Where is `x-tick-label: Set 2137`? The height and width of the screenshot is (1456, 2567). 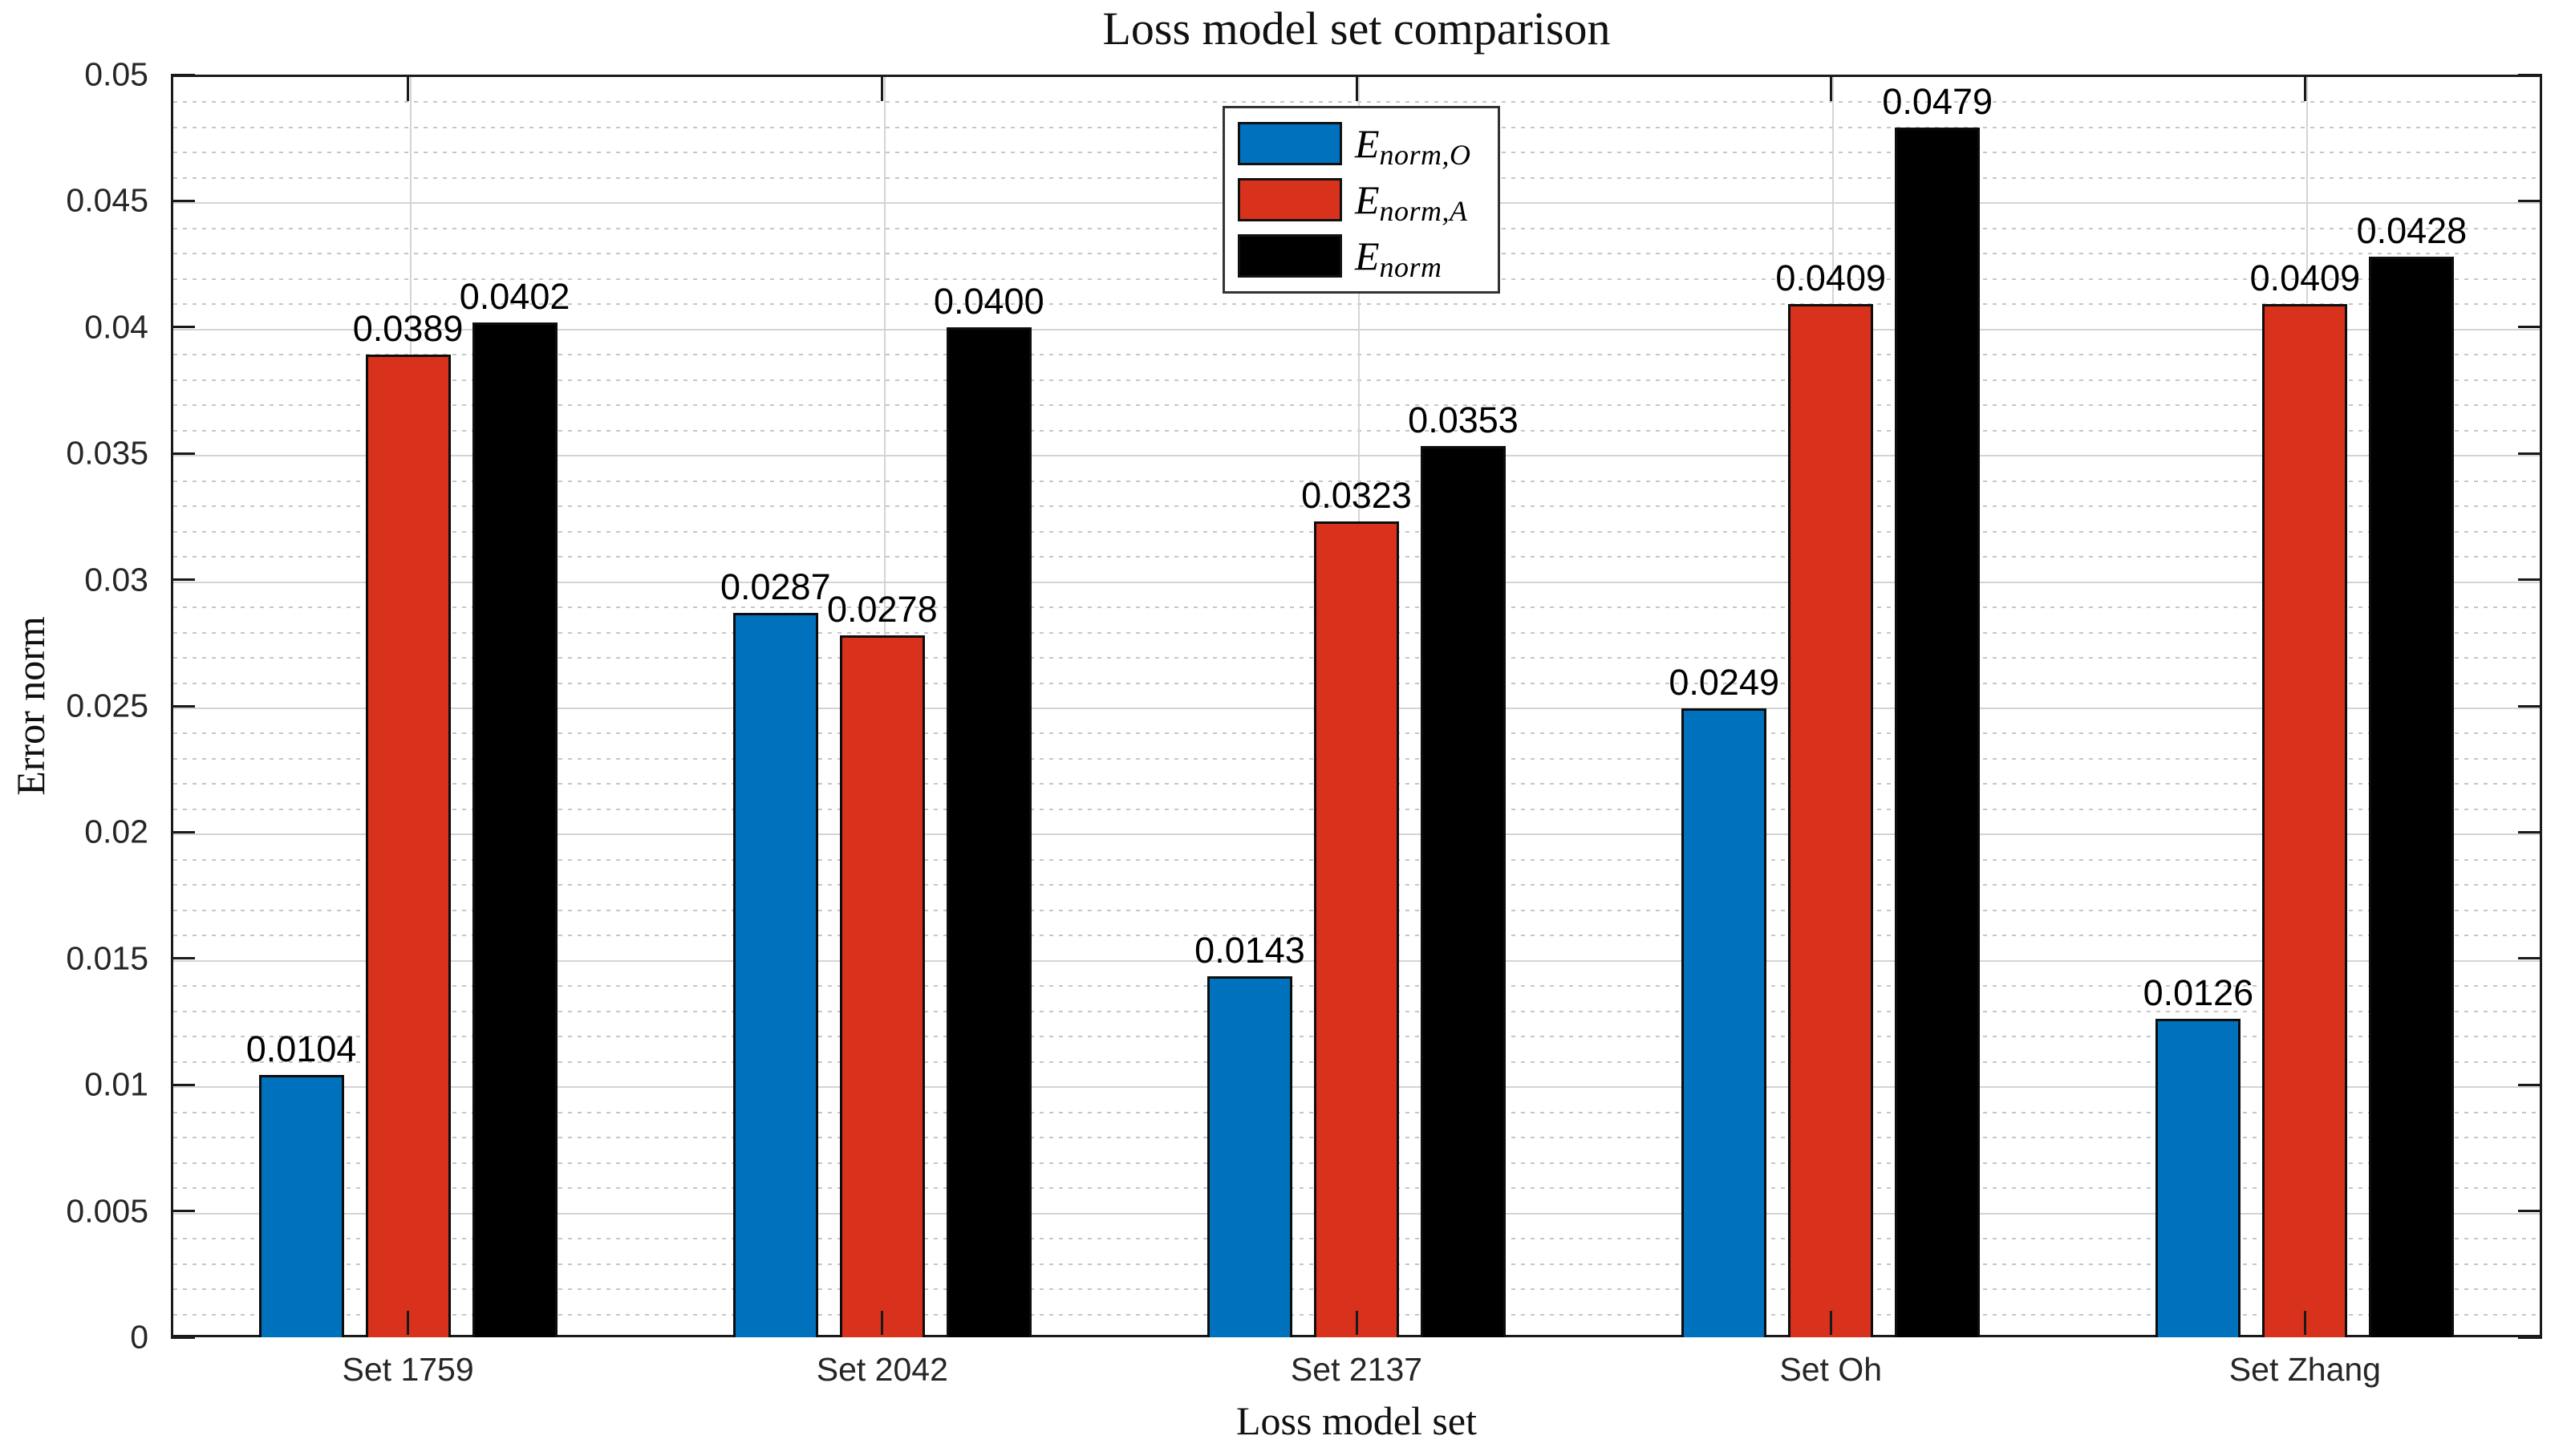 x-tick-label: Set 2137 is located at coordinates (1357, 1369).